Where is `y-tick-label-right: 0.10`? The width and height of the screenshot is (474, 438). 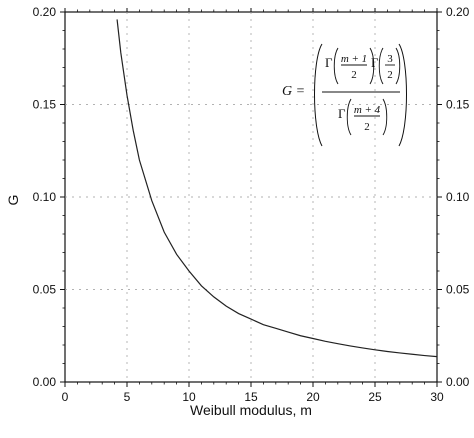 y-tick-label-right: 0.10 is located at coordinates (458, 197).